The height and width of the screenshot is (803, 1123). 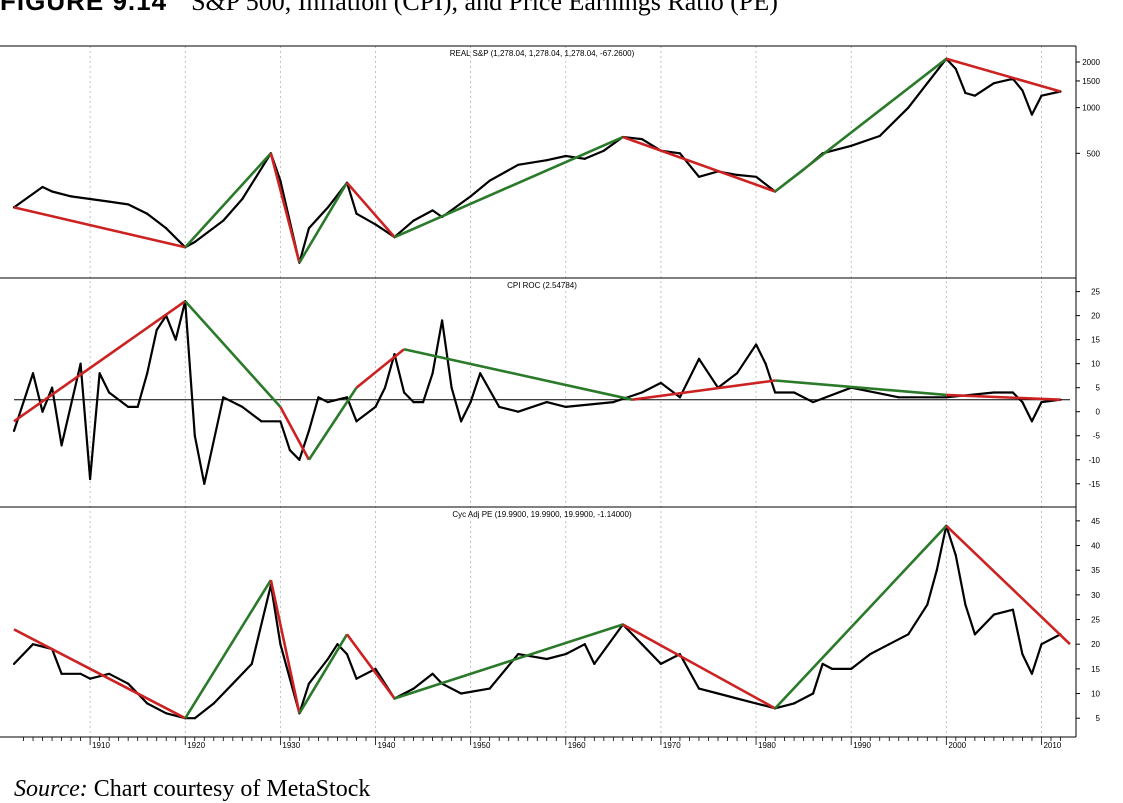 I want to click on y-tick-label: 1000, so click(x=1091, y=108).